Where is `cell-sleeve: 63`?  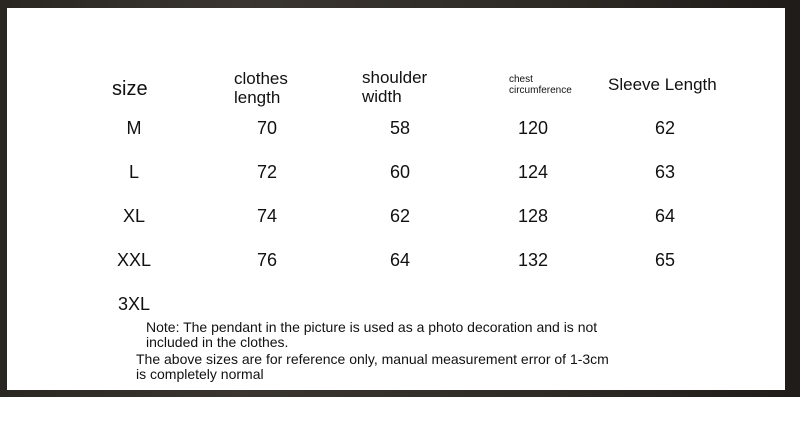 cell-sleeve: 63 is located at coordinates (665, 172).